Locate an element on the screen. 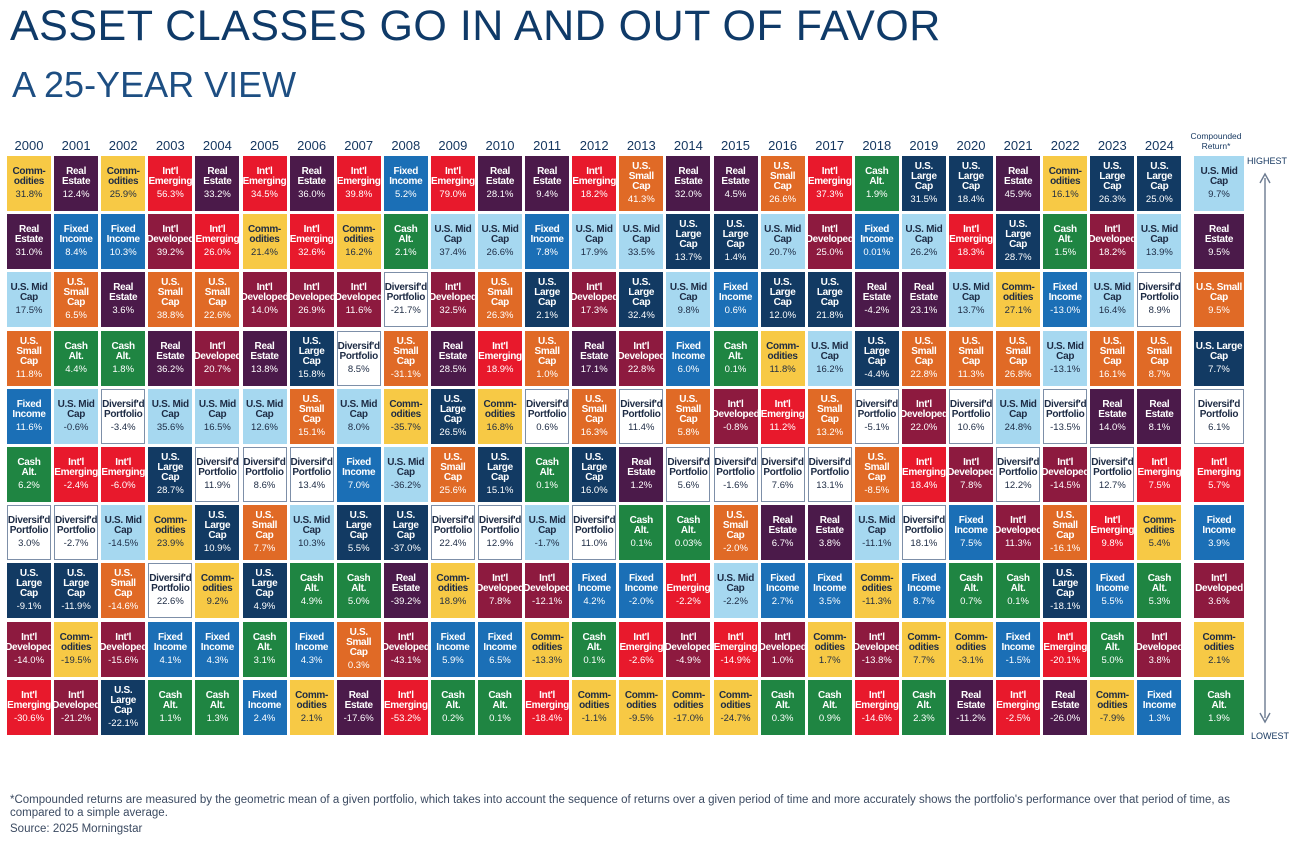 The height and width of the screenshot is (858, 1300). asset-return: 23.9% is located at coordinates (170, 544).